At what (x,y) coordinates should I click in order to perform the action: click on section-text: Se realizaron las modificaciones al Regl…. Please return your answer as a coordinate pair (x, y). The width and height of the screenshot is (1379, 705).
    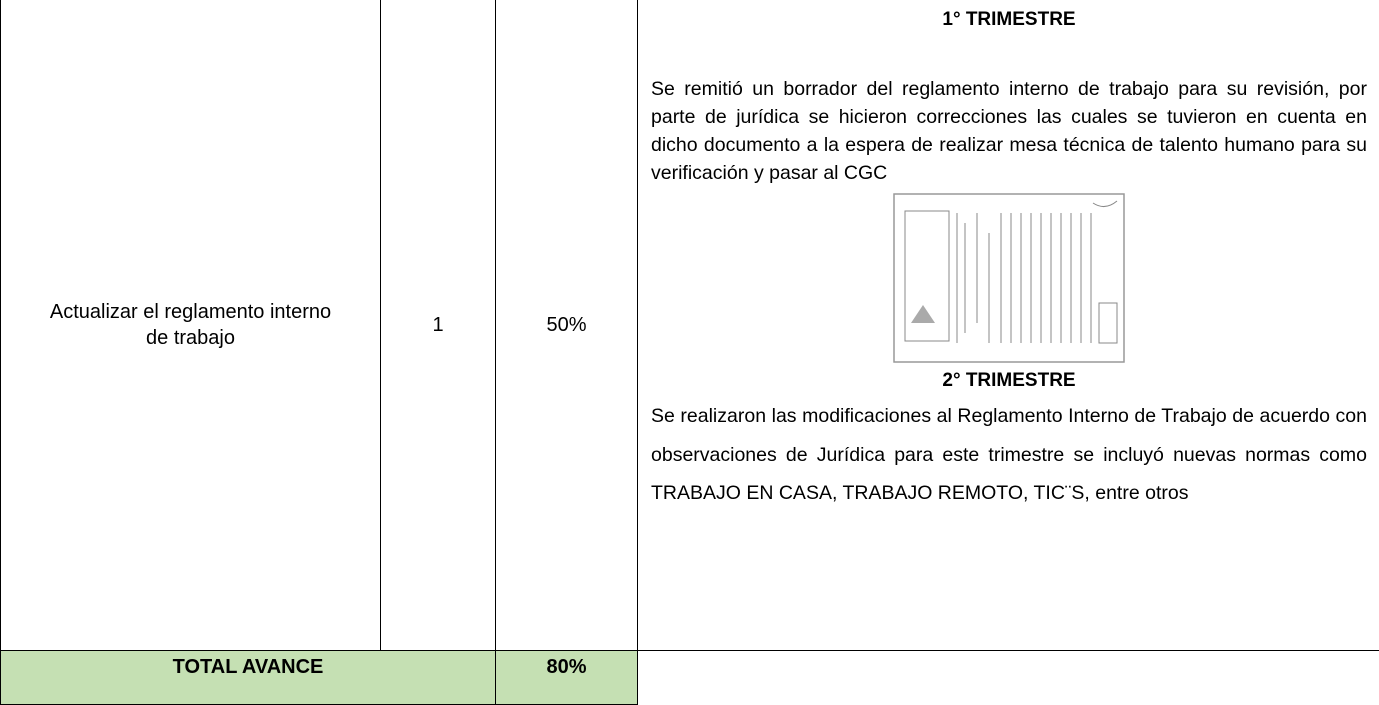
    Looking at the image, I should click on (1009, 455).